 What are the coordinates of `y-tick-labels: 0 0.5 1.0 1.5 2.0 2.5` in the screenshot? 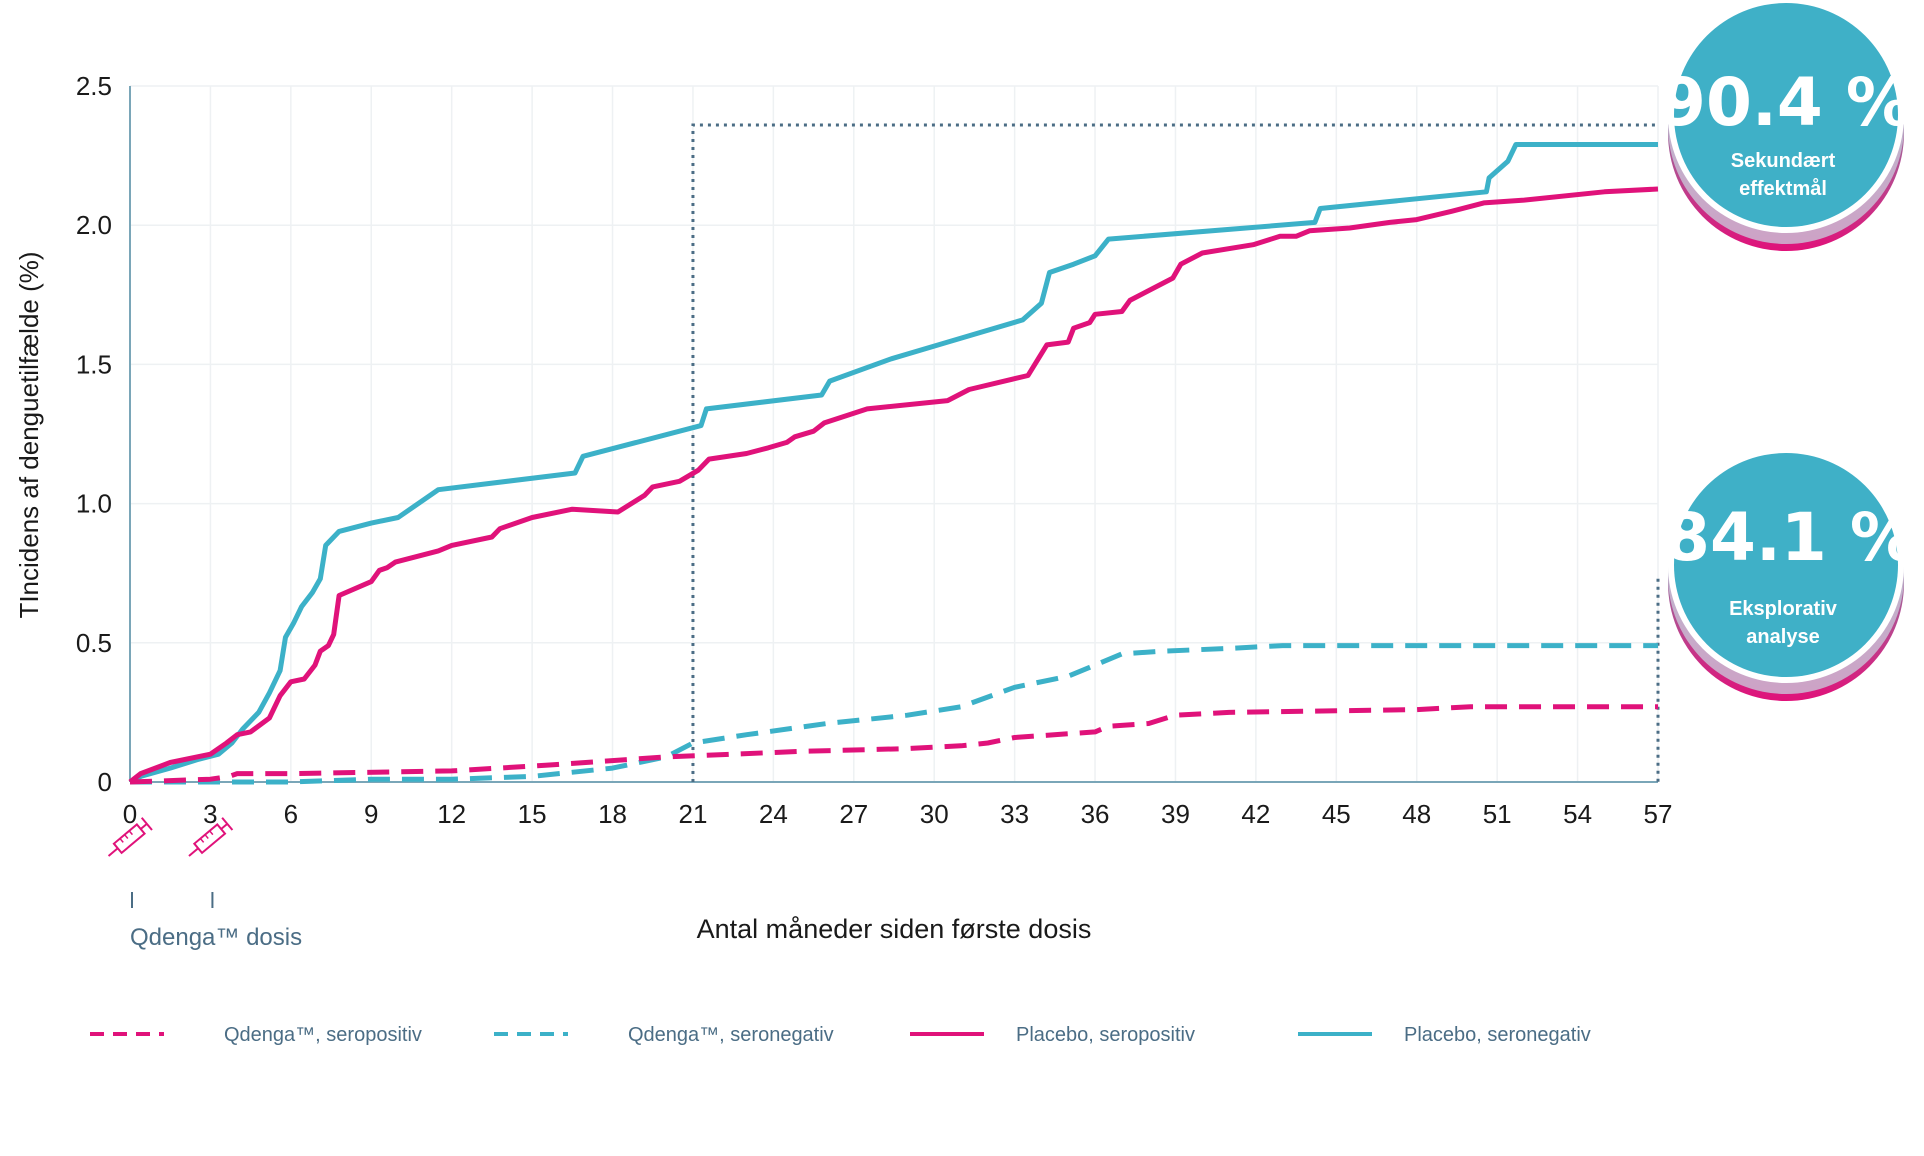 It's located at (94, 434).